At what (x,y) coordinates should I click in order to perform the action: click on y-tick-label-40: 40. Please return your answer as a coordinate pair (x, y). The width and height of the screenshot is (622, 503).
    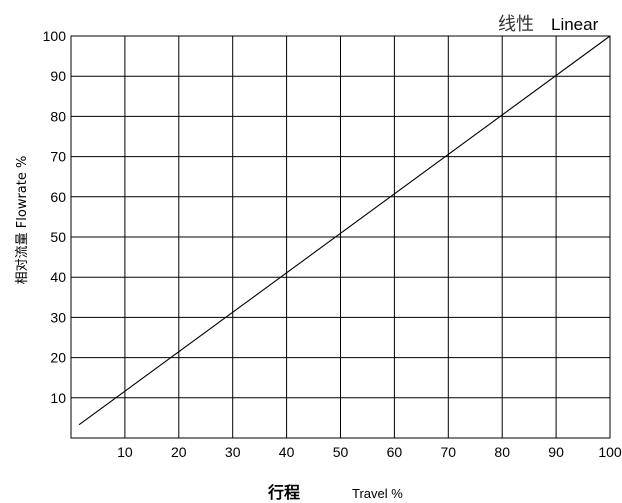
    Looking at the image, I should click on (58, 277).